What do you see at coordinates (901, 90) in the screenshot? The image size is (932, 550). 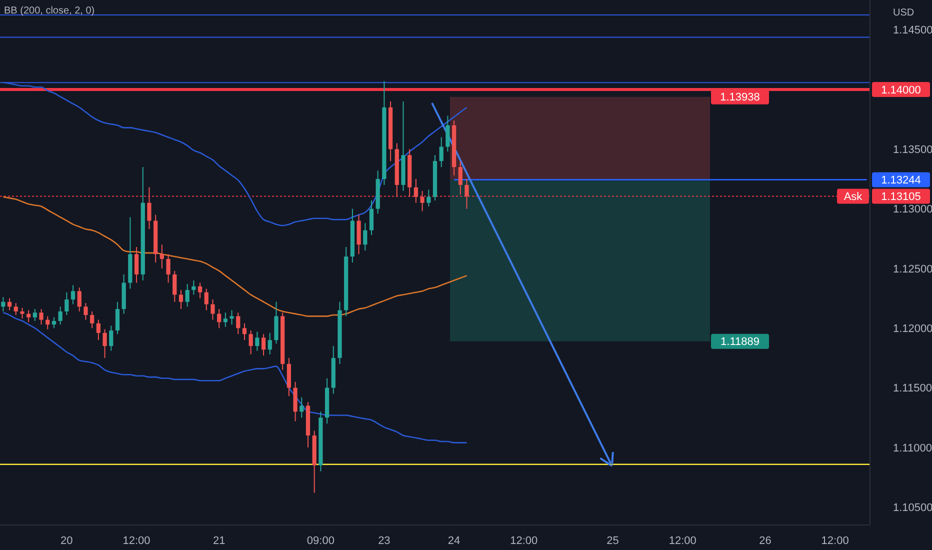 I see `ref-line-label: 1.14000` at bounding box center [901, 90].